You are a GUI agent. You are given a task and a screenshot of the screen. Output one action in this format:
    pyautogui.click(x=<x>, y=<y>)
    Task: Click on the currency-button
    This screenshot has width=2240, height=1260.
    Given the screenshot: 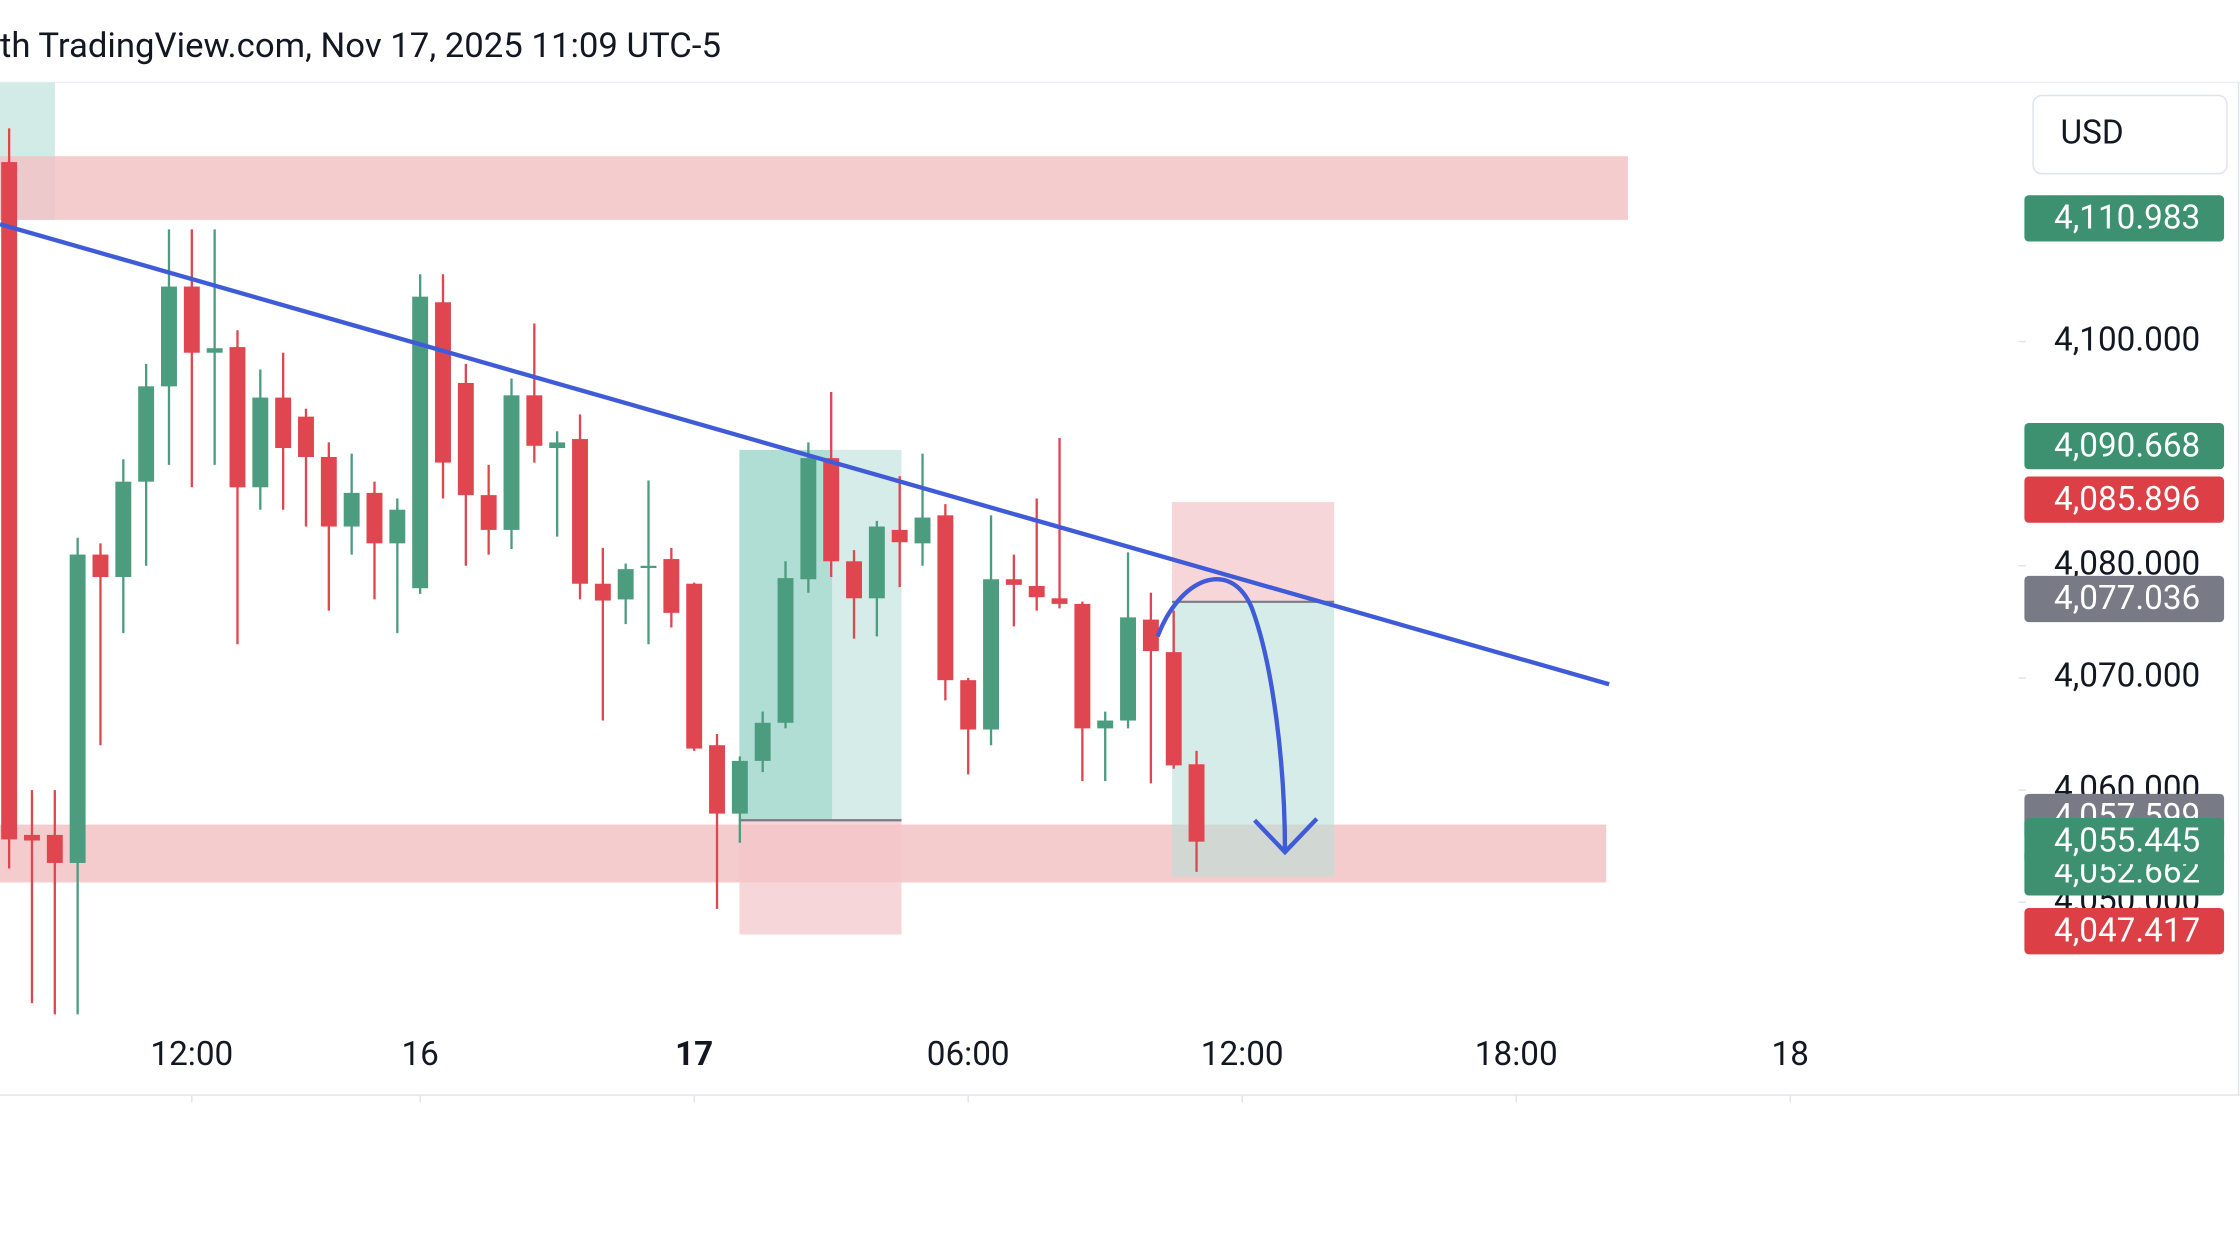 What is the action you would take?
    pyautogui.click(x=2130, y=134)
    